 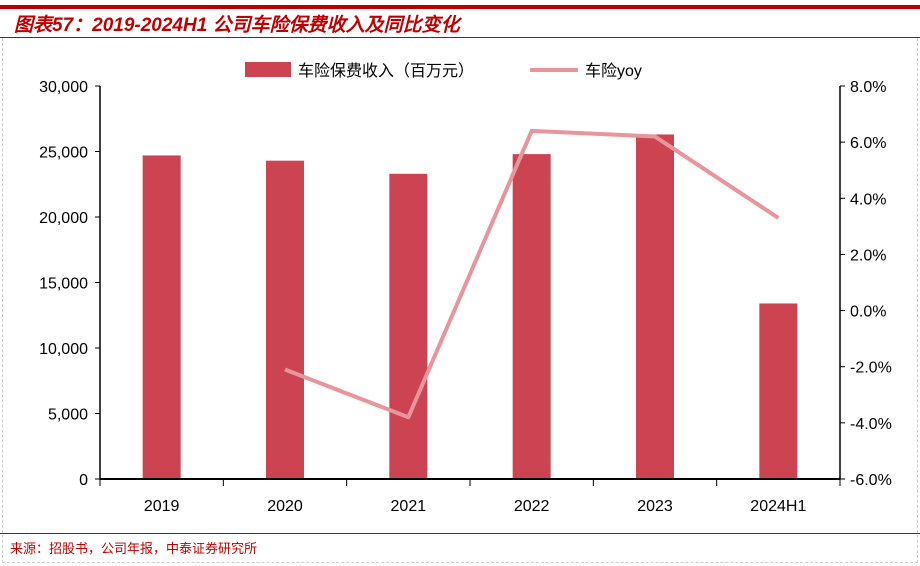 I want to click on title-divider, so click(x=460, y=37).